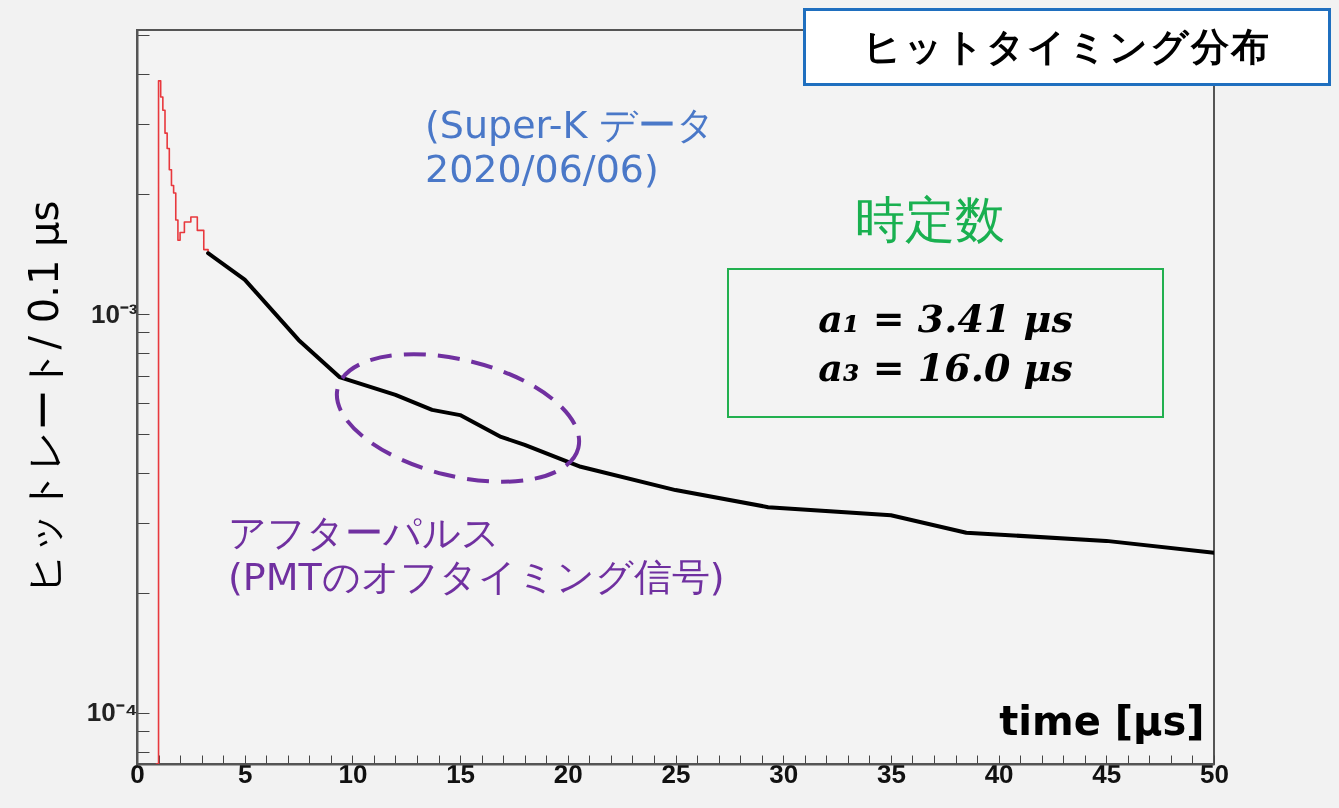 The image size is (1339, 808). What do you see at coordinates (570, 147) in the screenshot?
I see `annotation: (Super-K データ 2020/06/06)` at bounding box center [570, 147].